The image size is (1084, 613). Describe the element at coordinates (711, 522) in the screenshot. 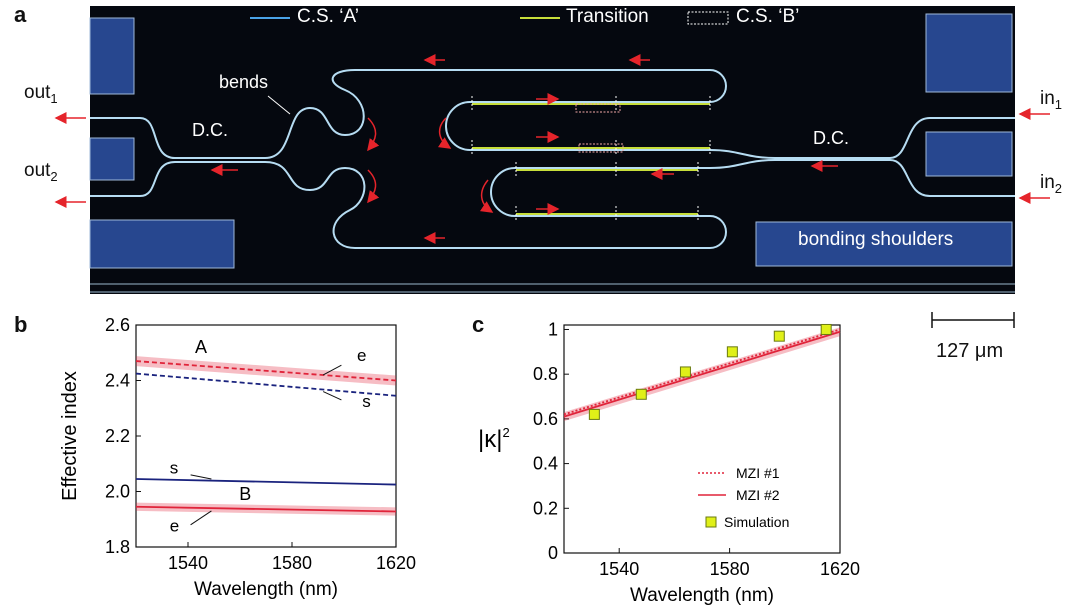

I see `legend-sim-swatch` at that location.